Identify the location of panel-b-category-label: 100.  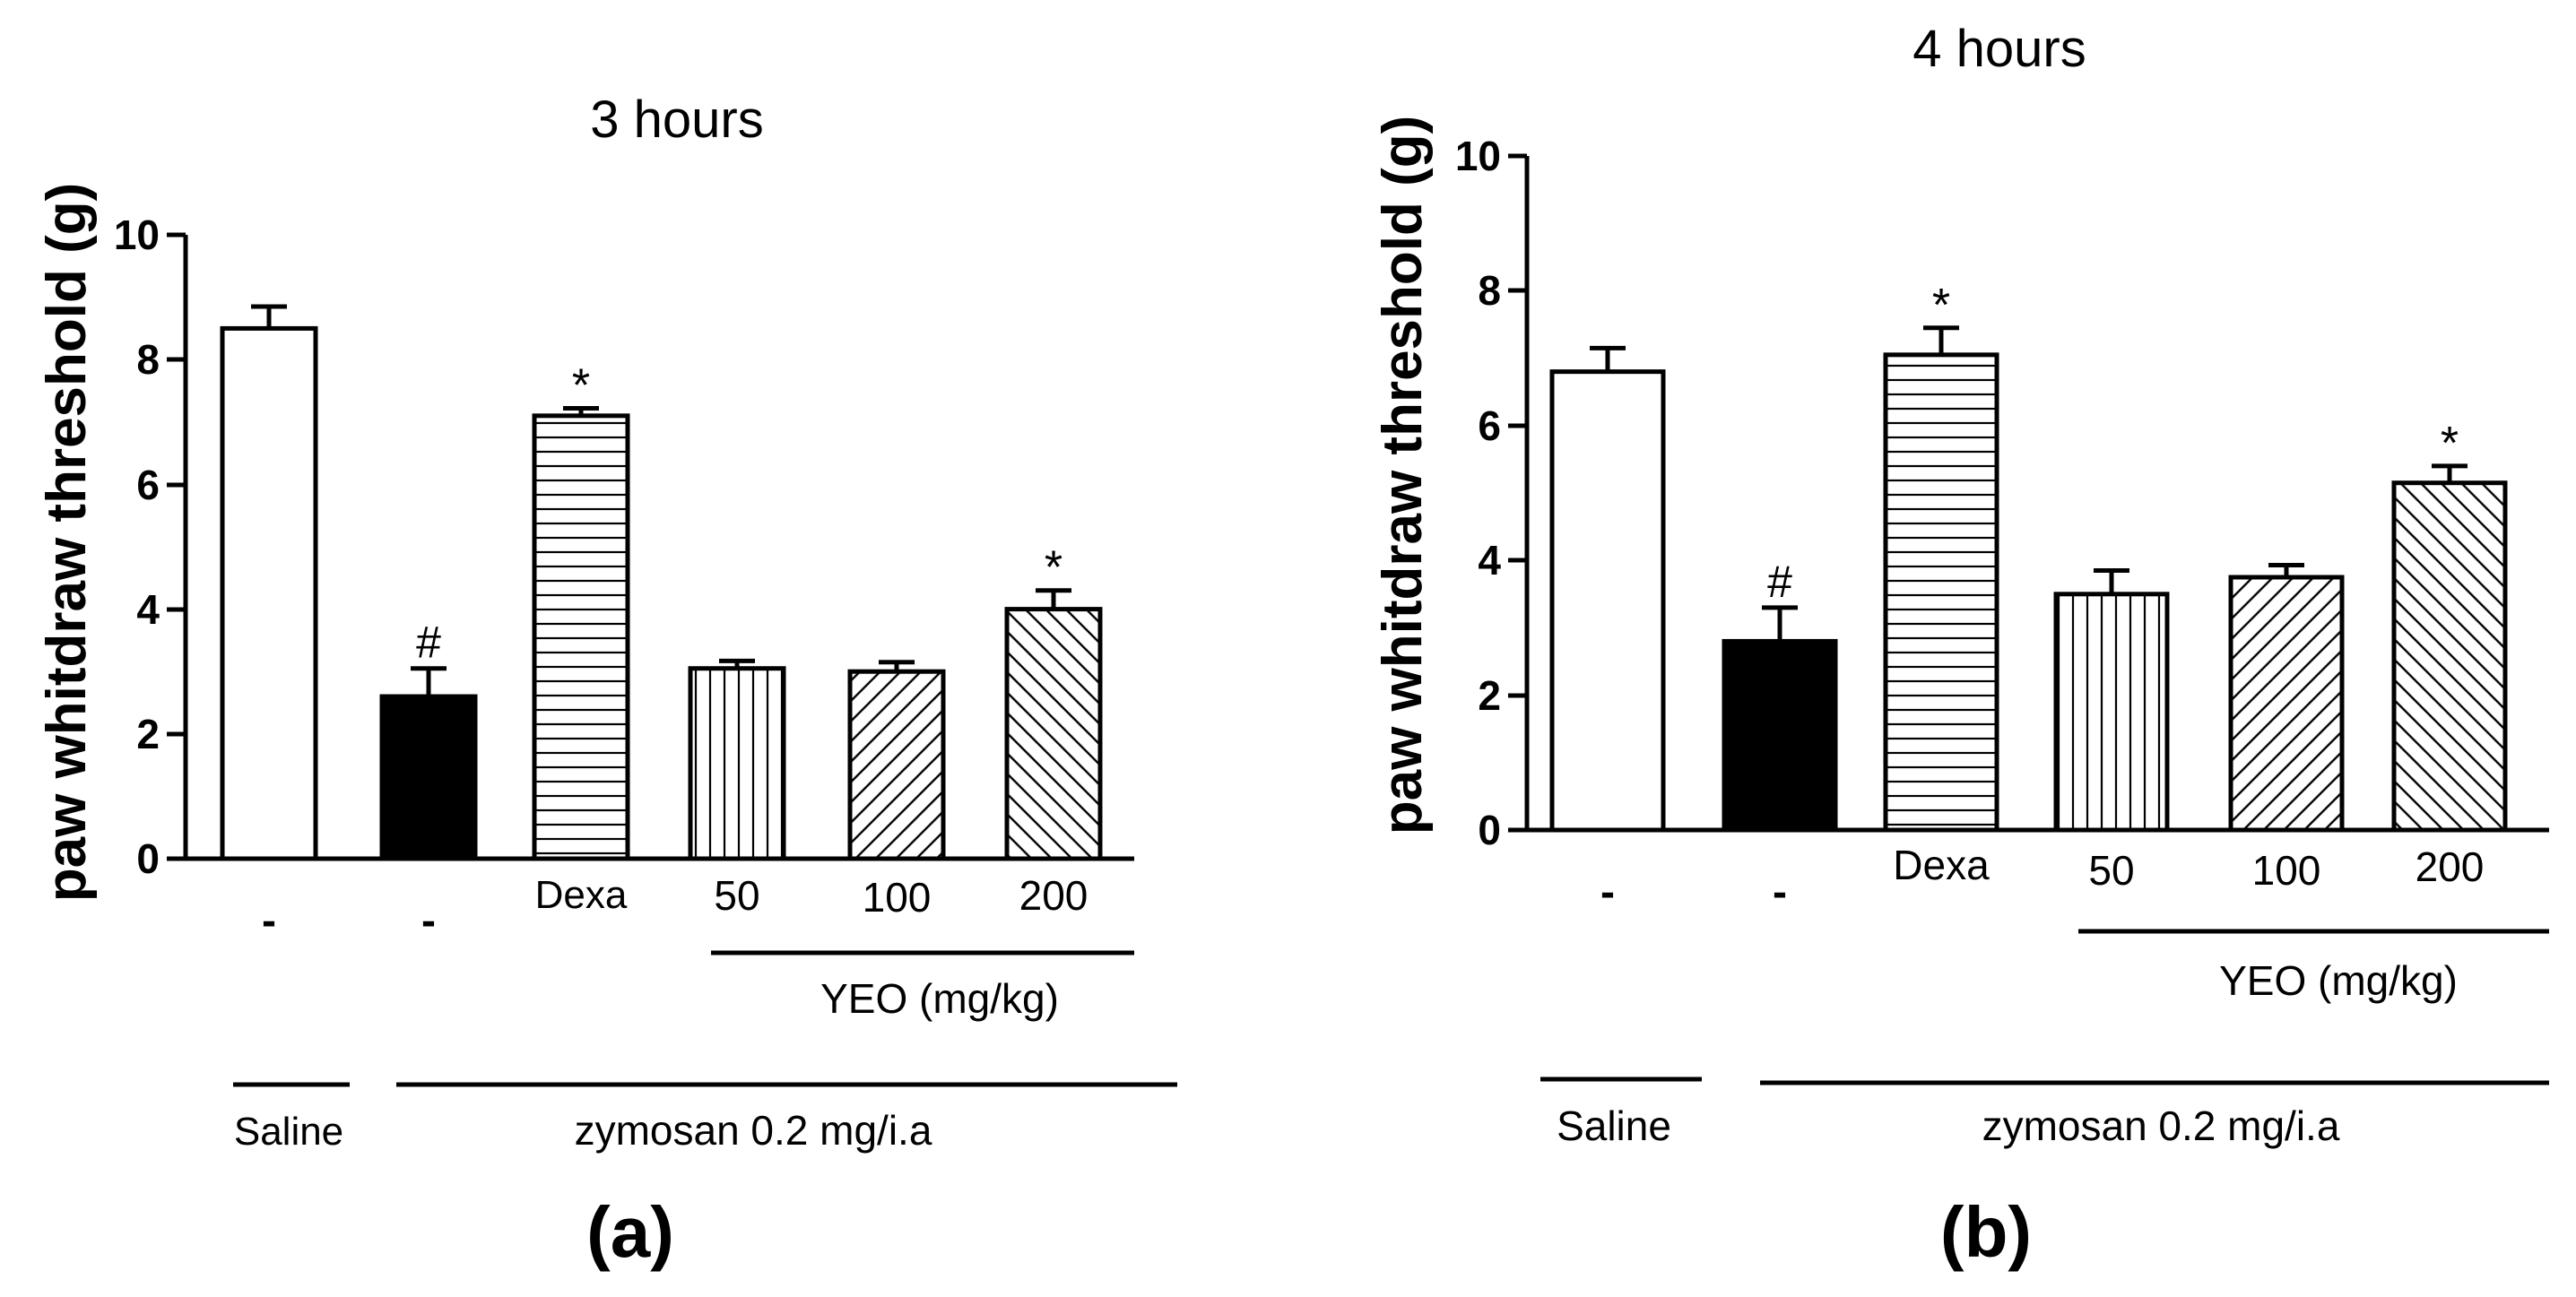
(2286, 870).